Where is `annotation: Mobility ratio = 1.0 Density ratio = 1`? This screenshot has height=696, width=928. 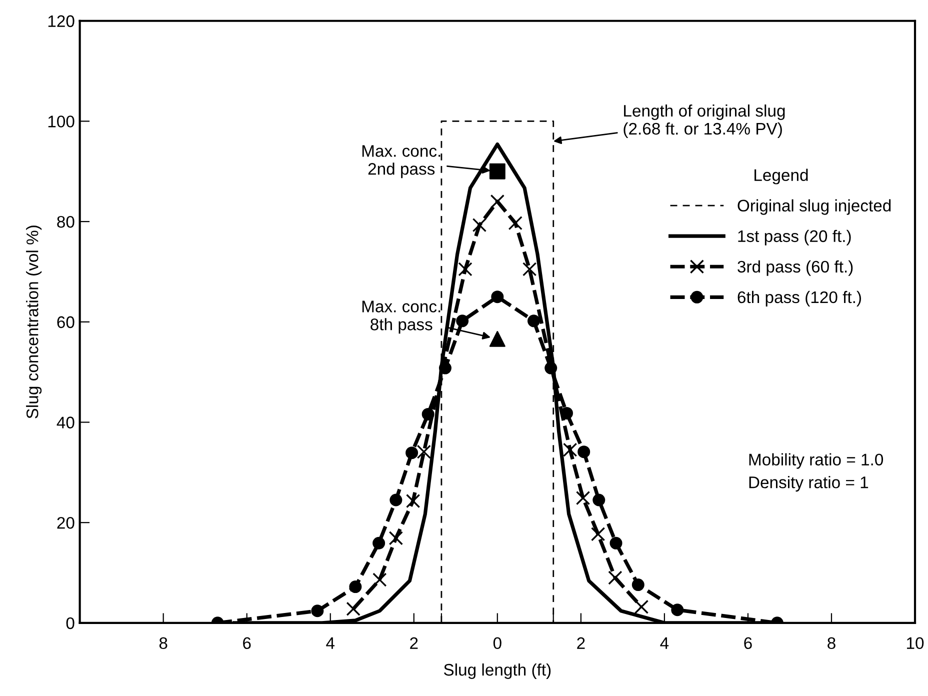 annotation: Mobility ratio = 1.0 Density ratio = 1 is located at coordinates (816, 472).